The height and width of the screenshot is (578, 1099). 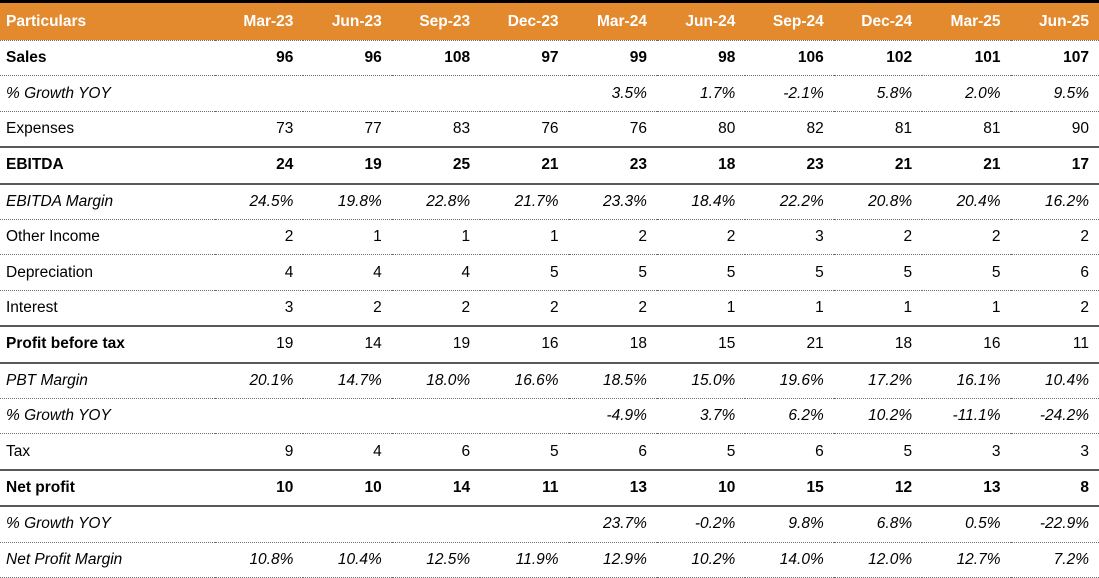 What do you see at coordinates (612, 20) in the screenshot?
I see `header-cell-period: Mar-24` at bounding box center [612, 20].